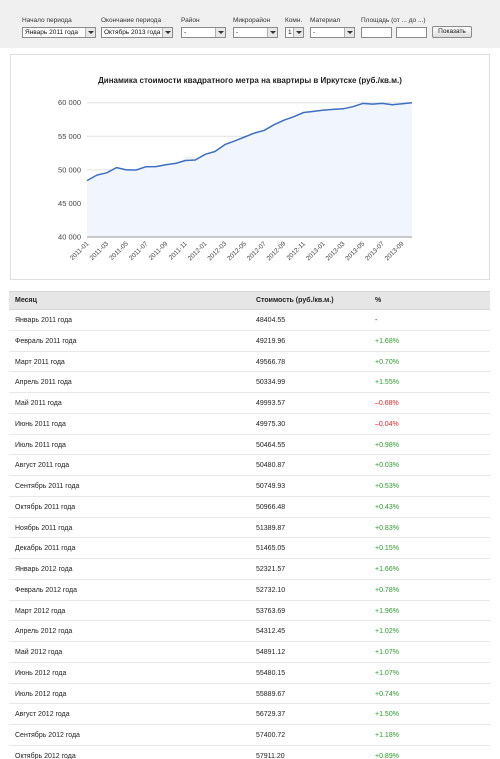 Image resolution: width=500 pixels, height=759 pixels. What do you see at coordinates (271, 383) in the screenshot?
I see `price-cell: 50334.99` at bounding box center [271, 383].